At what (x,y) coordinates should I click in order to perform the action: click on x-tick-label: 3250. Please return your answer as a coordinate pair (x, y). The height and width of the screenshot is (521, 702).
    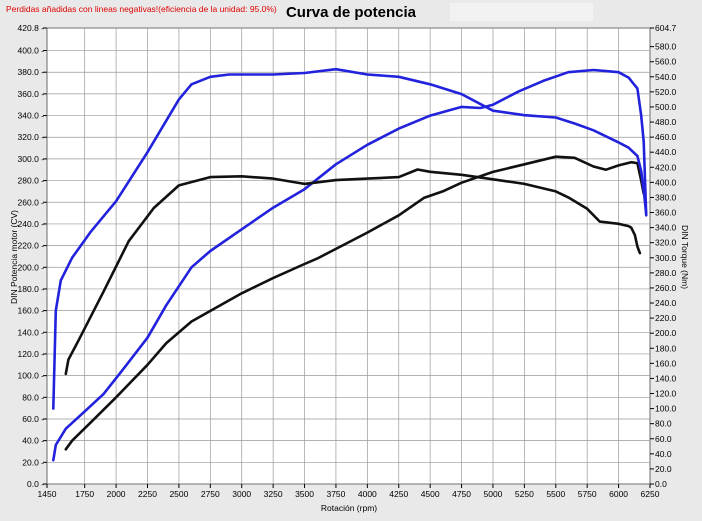
    Looking at the image, I should click on (273, 494).